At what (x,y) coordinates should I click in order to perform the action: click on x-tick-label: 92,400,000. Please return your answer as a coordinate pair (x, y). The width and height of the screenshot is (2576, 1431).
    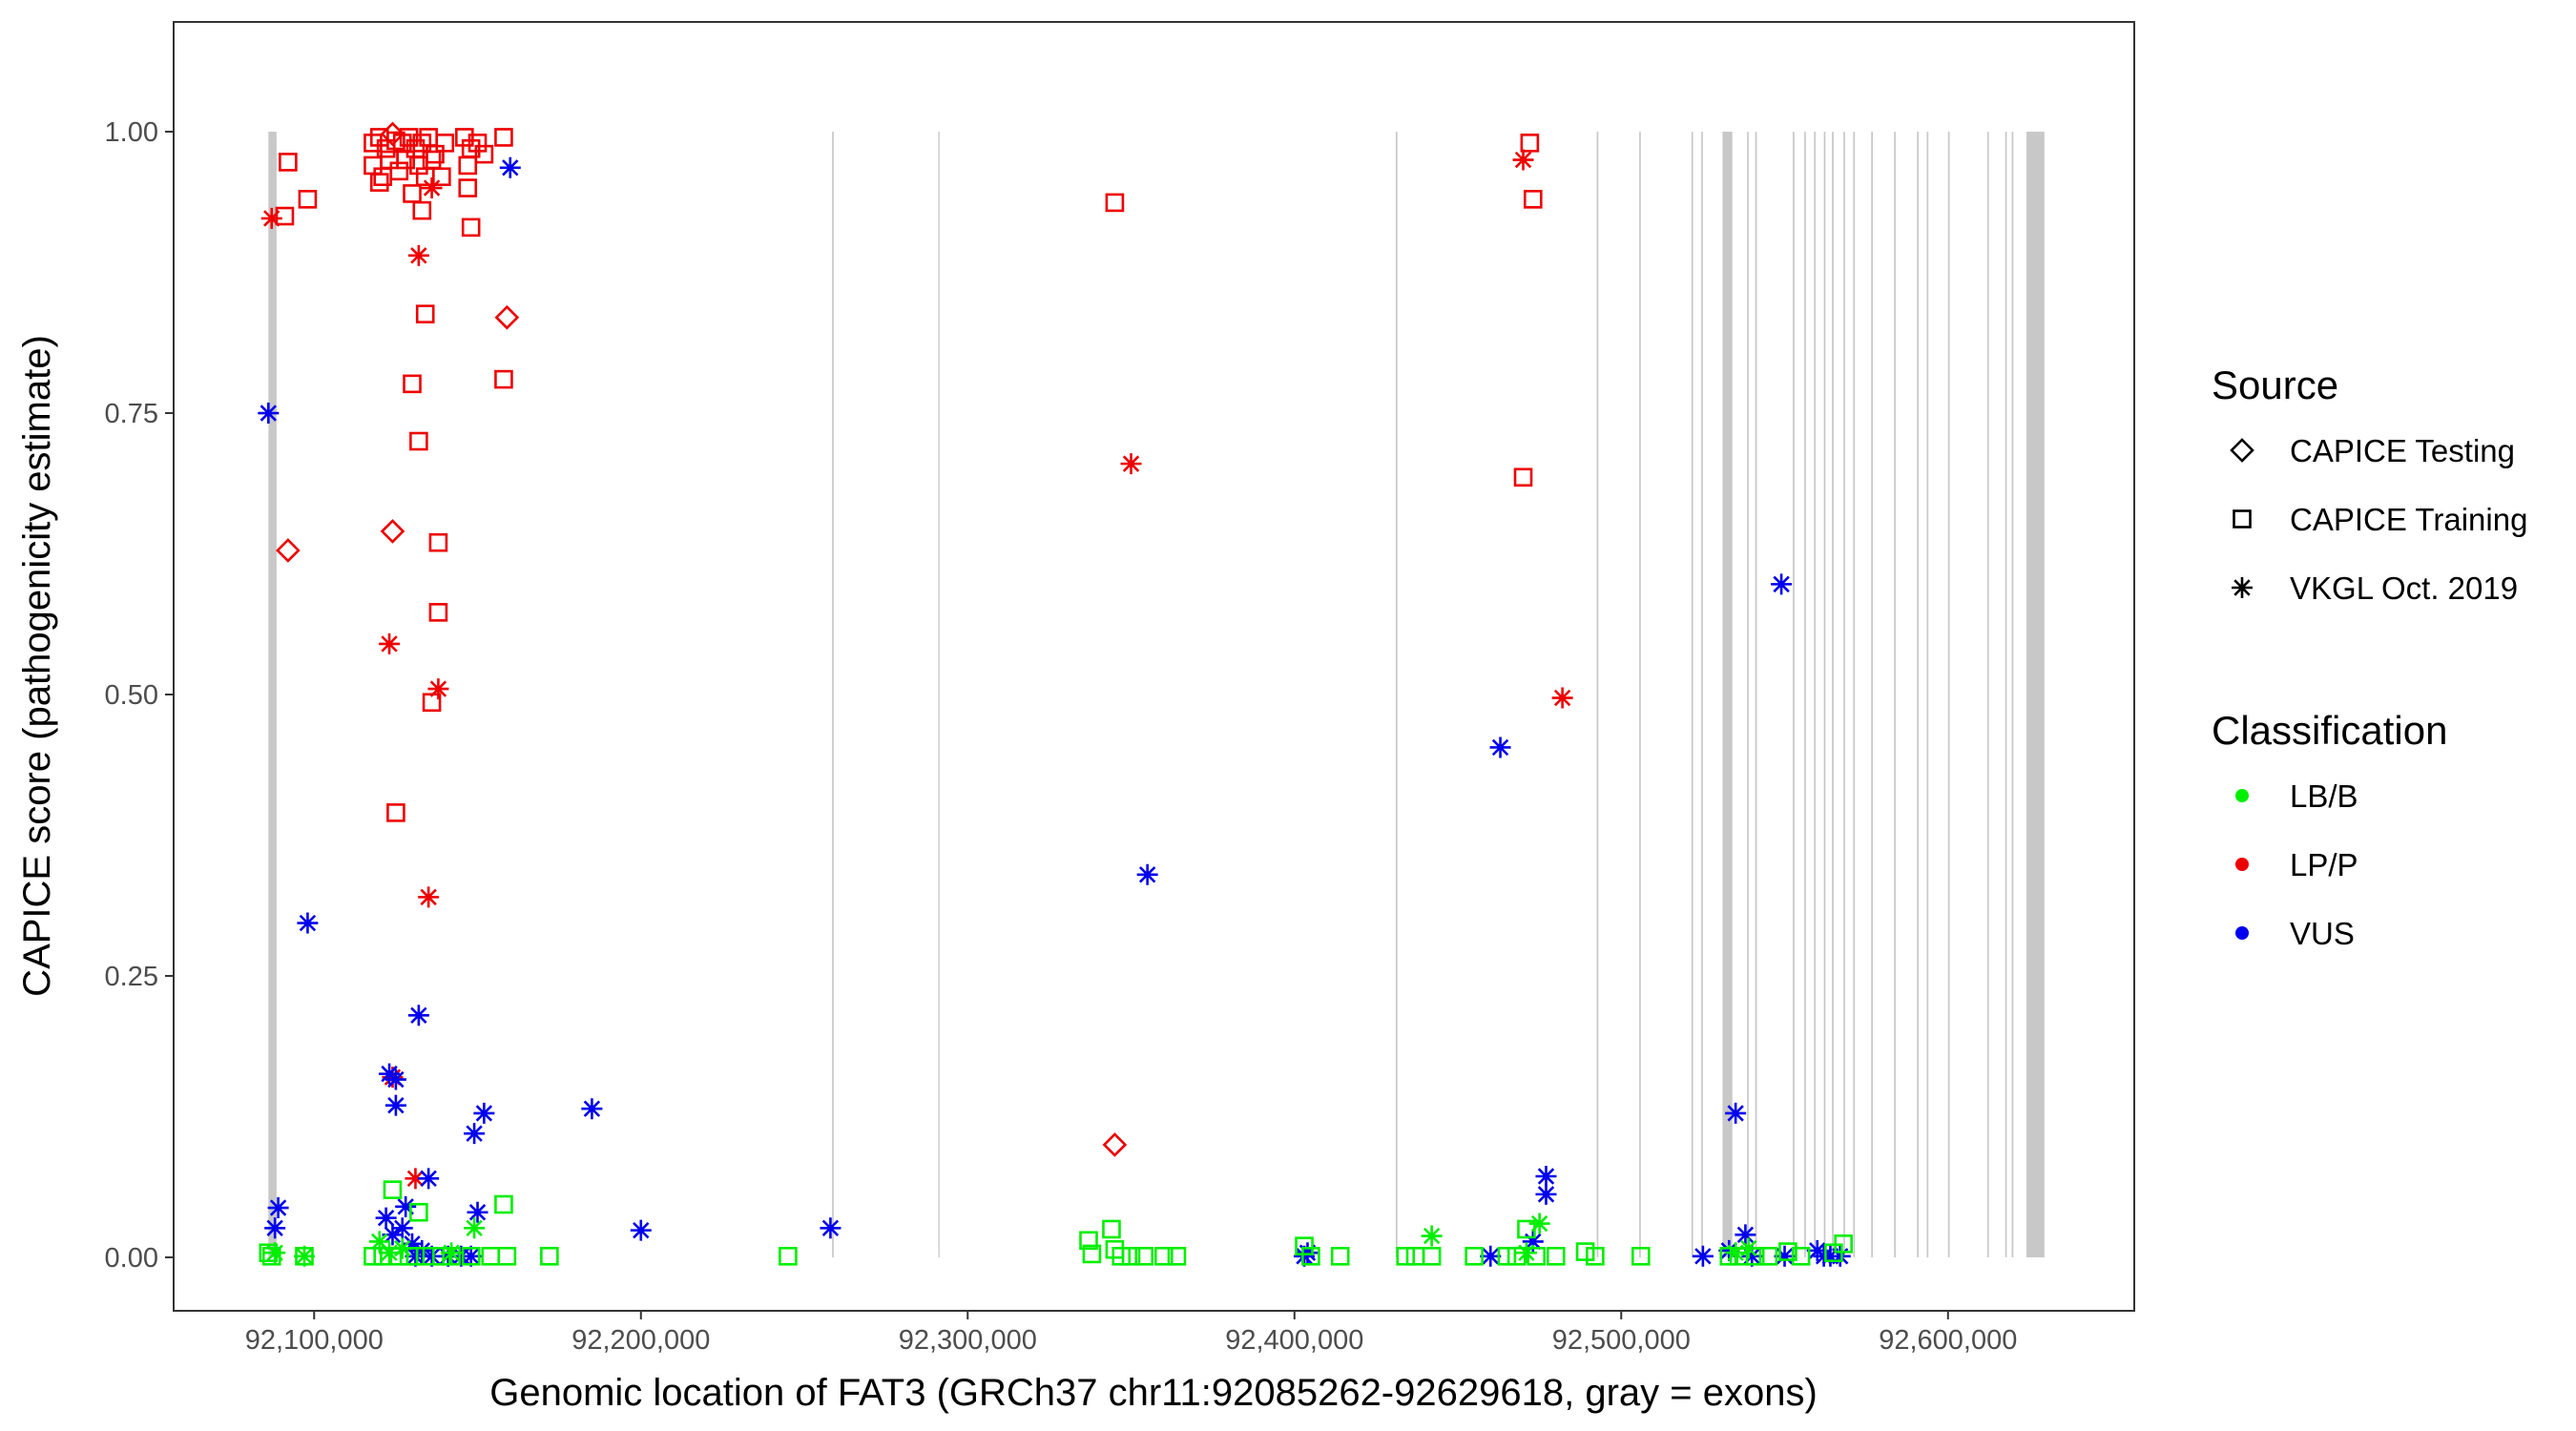
    Looking at the image, I should click on (1294, 1340).